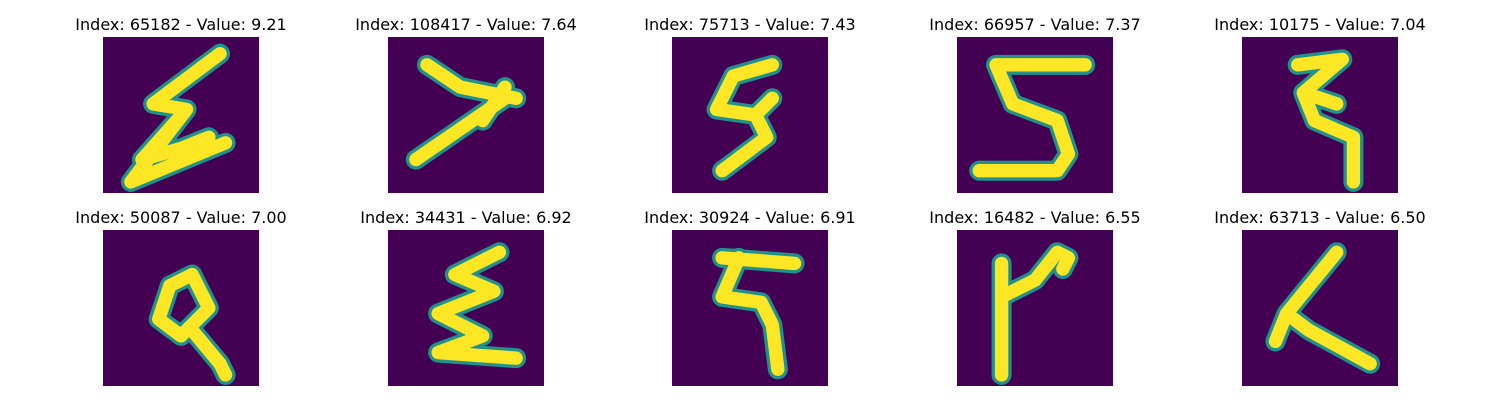 This screenshot has height=400, width=1500. What do you see at coordinates (181, 217) in the screenshot?
I see `panel-title: Index: 50087 - Value: 7.00` at bounding box center [181, 217].